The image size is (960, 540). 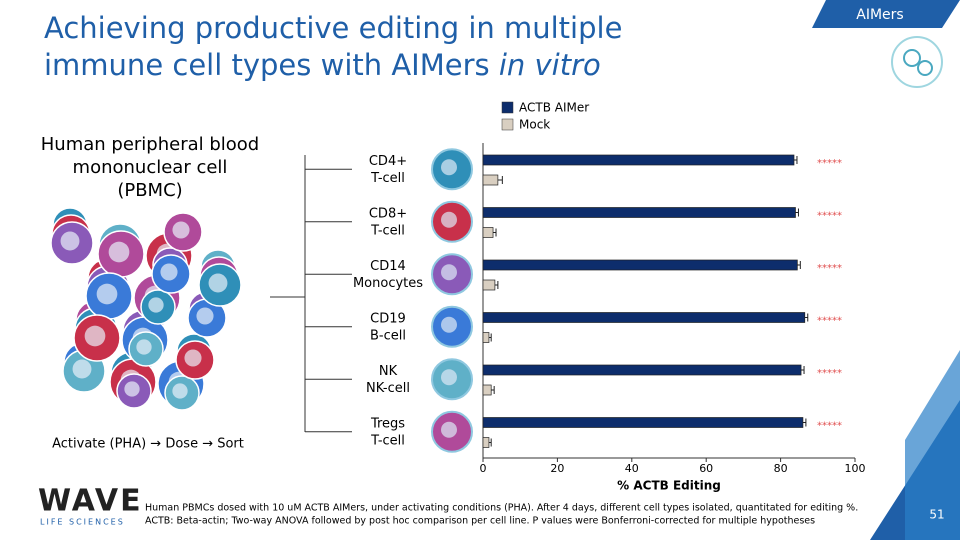 I want to click on legend-label: ACTB AIMer, so click(x=554, y=108).